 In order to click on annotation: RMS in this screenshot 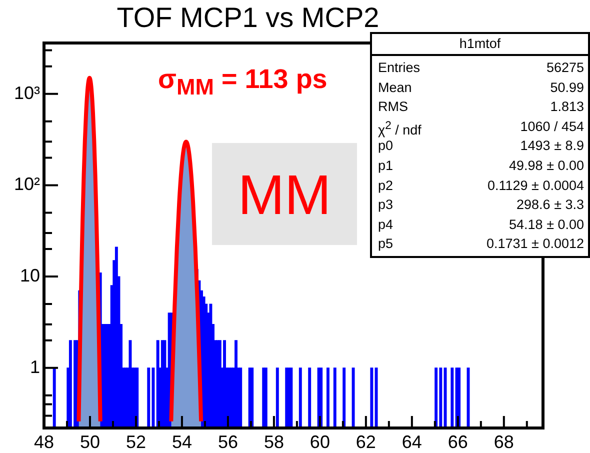, I will do `click(393, 107)`.